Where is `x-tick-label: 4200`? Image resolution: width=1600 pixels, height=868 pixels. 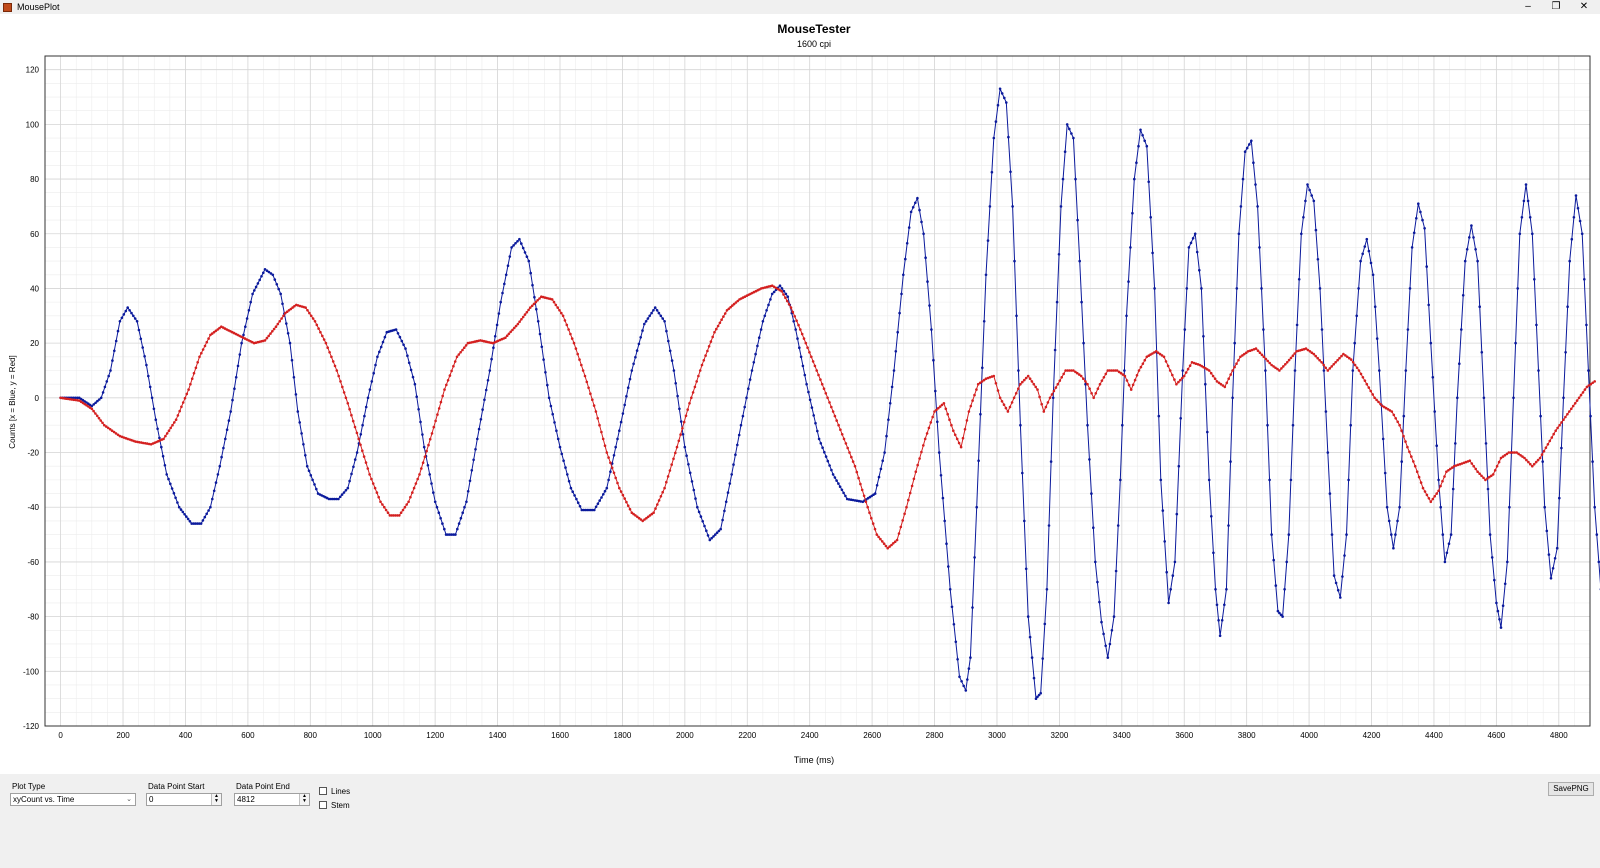
x-tick-label: 4200 is located at coordinates (1372, 735).